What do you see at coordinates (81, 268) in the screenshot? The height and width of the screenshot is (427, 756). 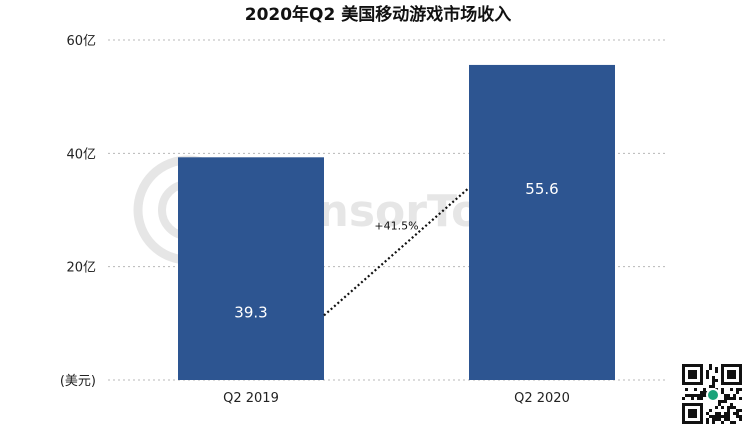 I see `y-tick-label: 20亿` at bounding box center [81, 268].